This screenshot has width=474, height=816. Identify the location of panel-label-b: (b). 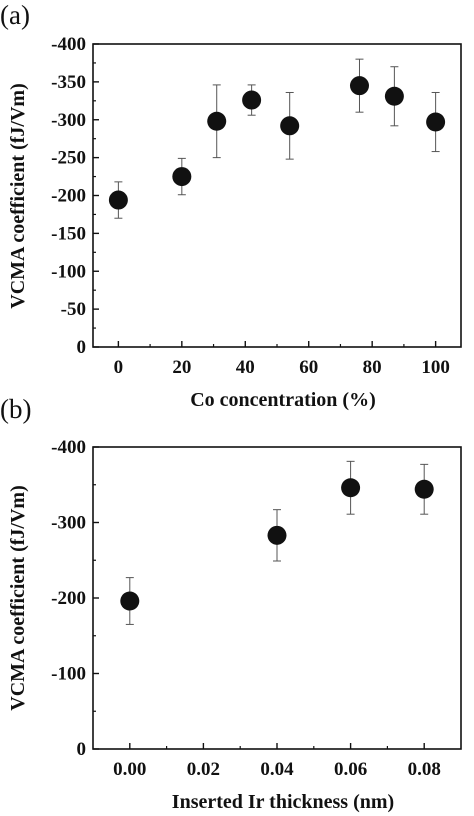
(15, 409).